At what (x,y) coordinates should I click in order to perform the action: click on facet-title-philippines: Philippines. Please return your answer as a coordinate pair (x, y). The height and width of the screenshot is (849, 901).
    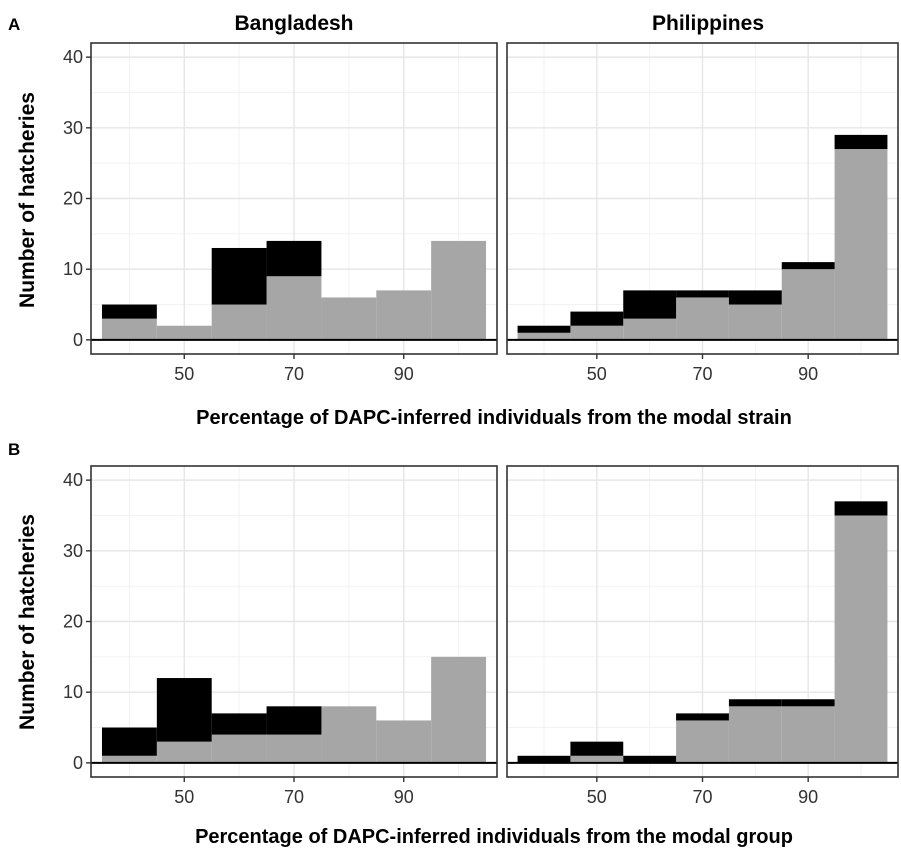
    Looking at the image, I should click on (708, 23).